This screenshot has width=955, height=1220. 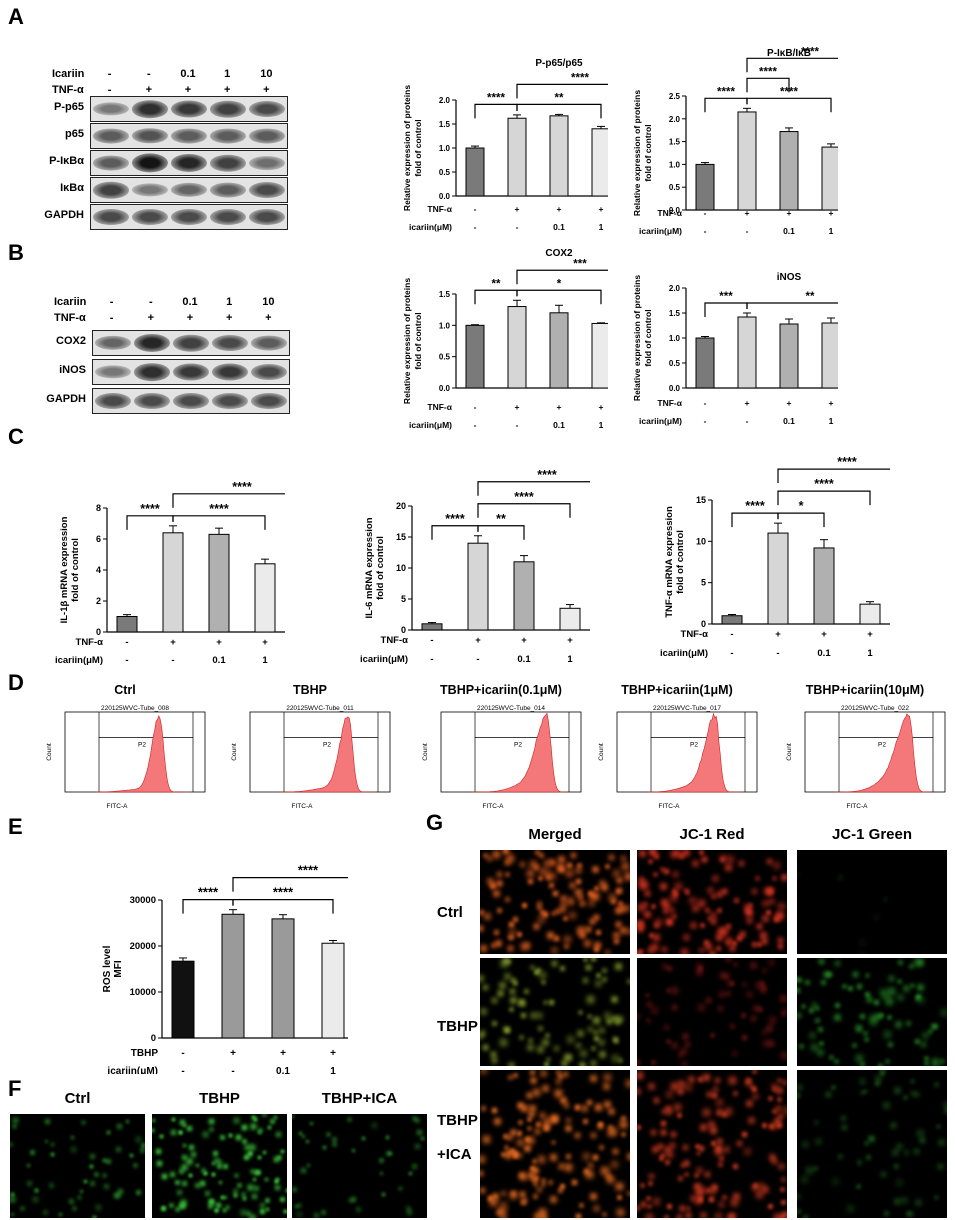 What do you see at coordinates (401, 537) in the screenshot?
I see `y-tick-label: 15` at bounding box center [401, 537].